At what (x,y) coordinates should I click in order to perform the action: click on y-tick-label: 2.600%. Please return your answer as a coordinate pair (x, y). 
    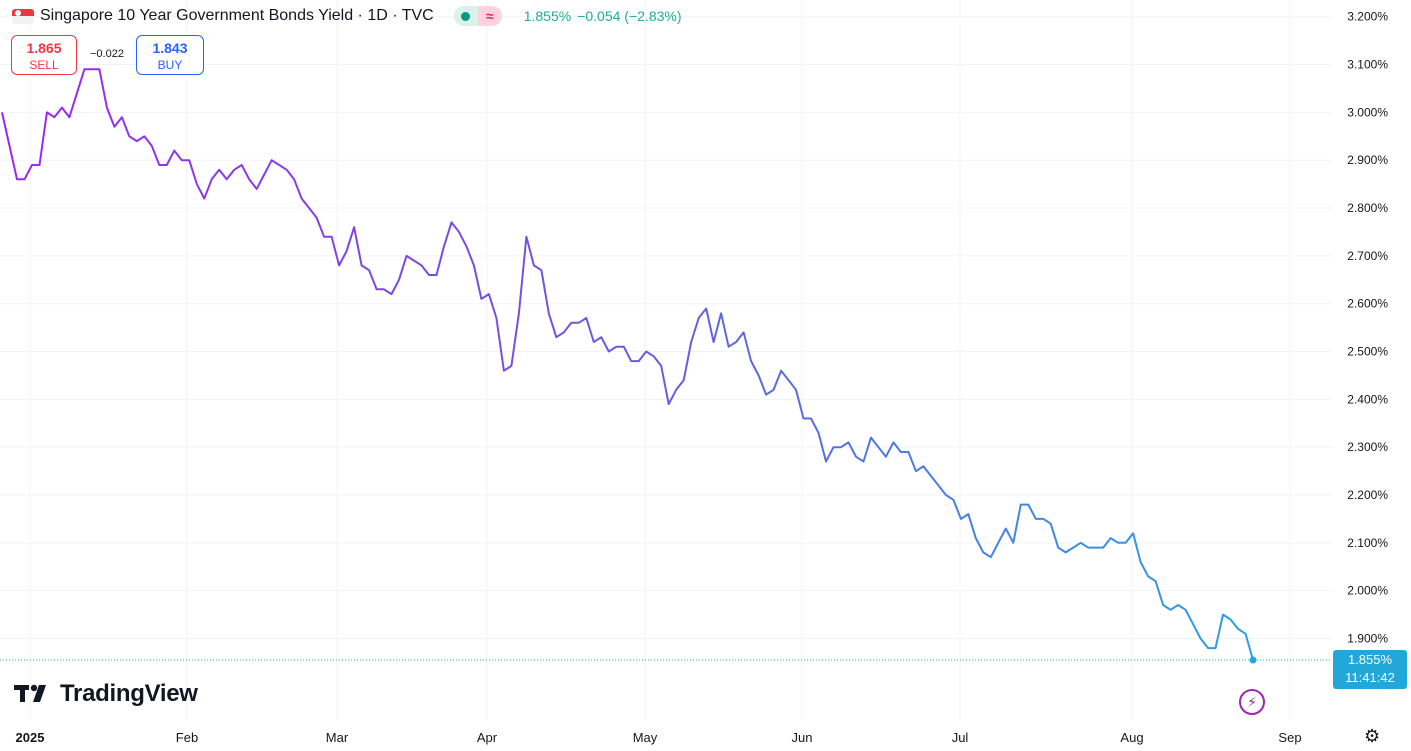
    Looking at the image, I should click on (1367, 304).